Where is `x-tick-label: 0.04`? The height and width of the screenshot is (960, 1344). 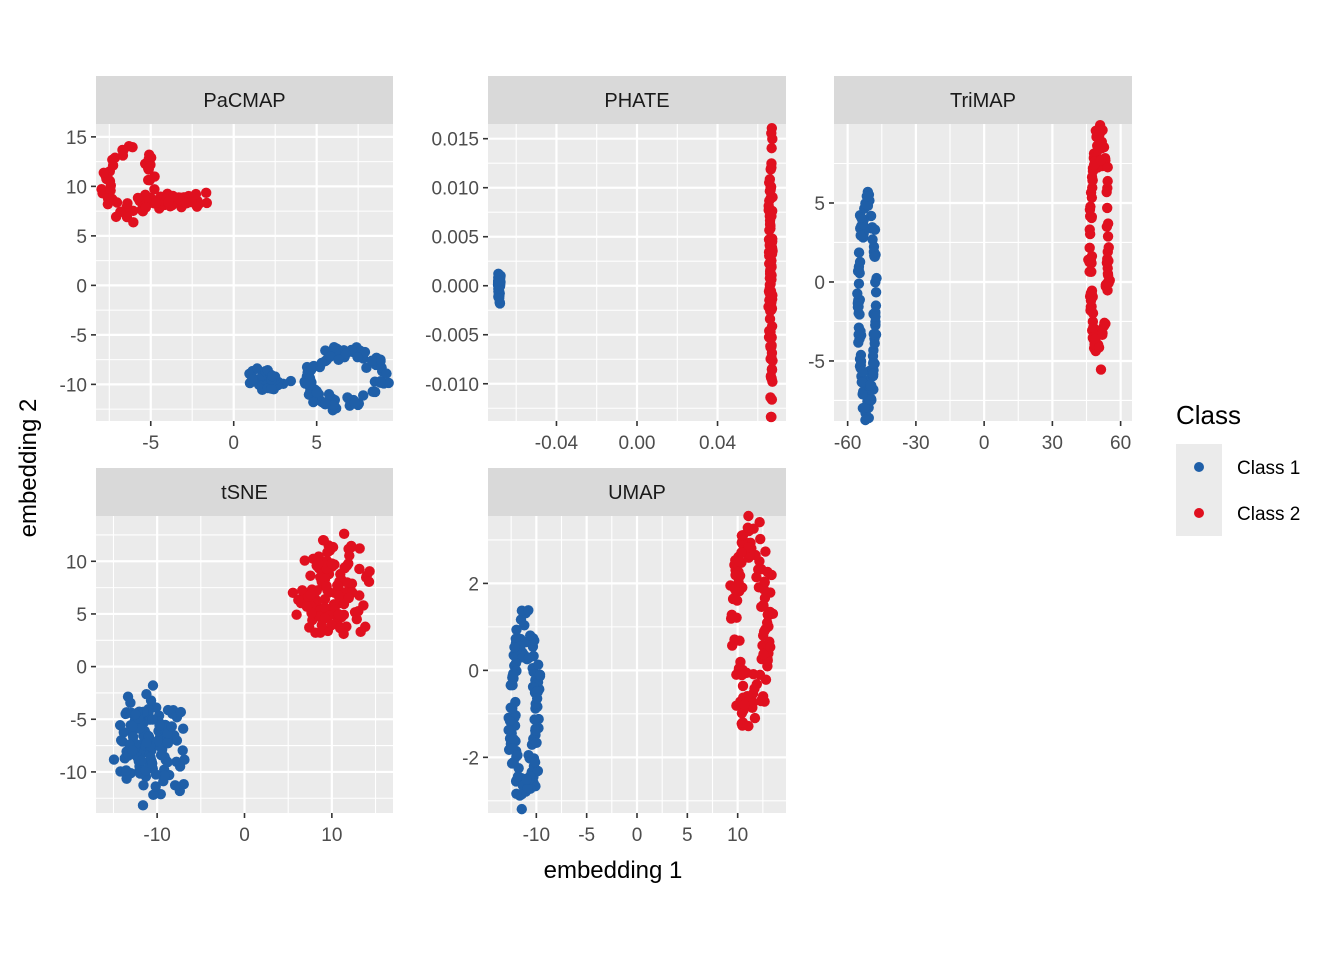
x-tick-label: 0.04 is located at coordinates (717, 443).